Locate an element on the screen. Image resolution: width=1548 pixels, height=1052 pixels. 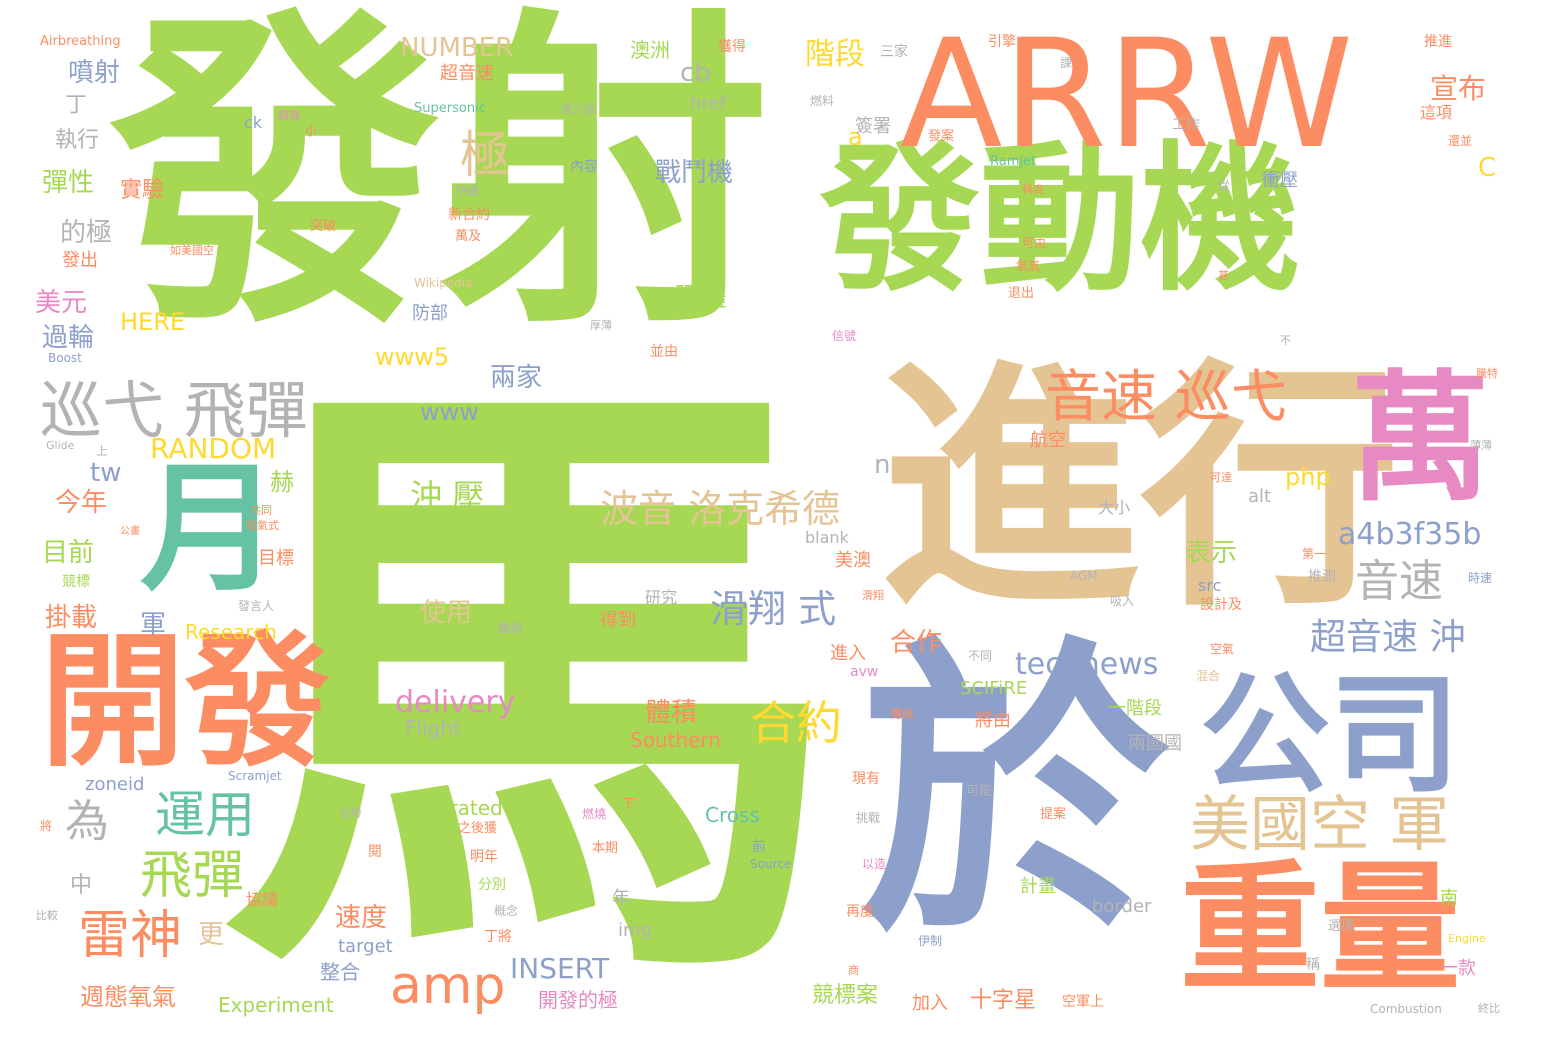
word-zhexiang: 這項 is located at coordinates (1436, 112).